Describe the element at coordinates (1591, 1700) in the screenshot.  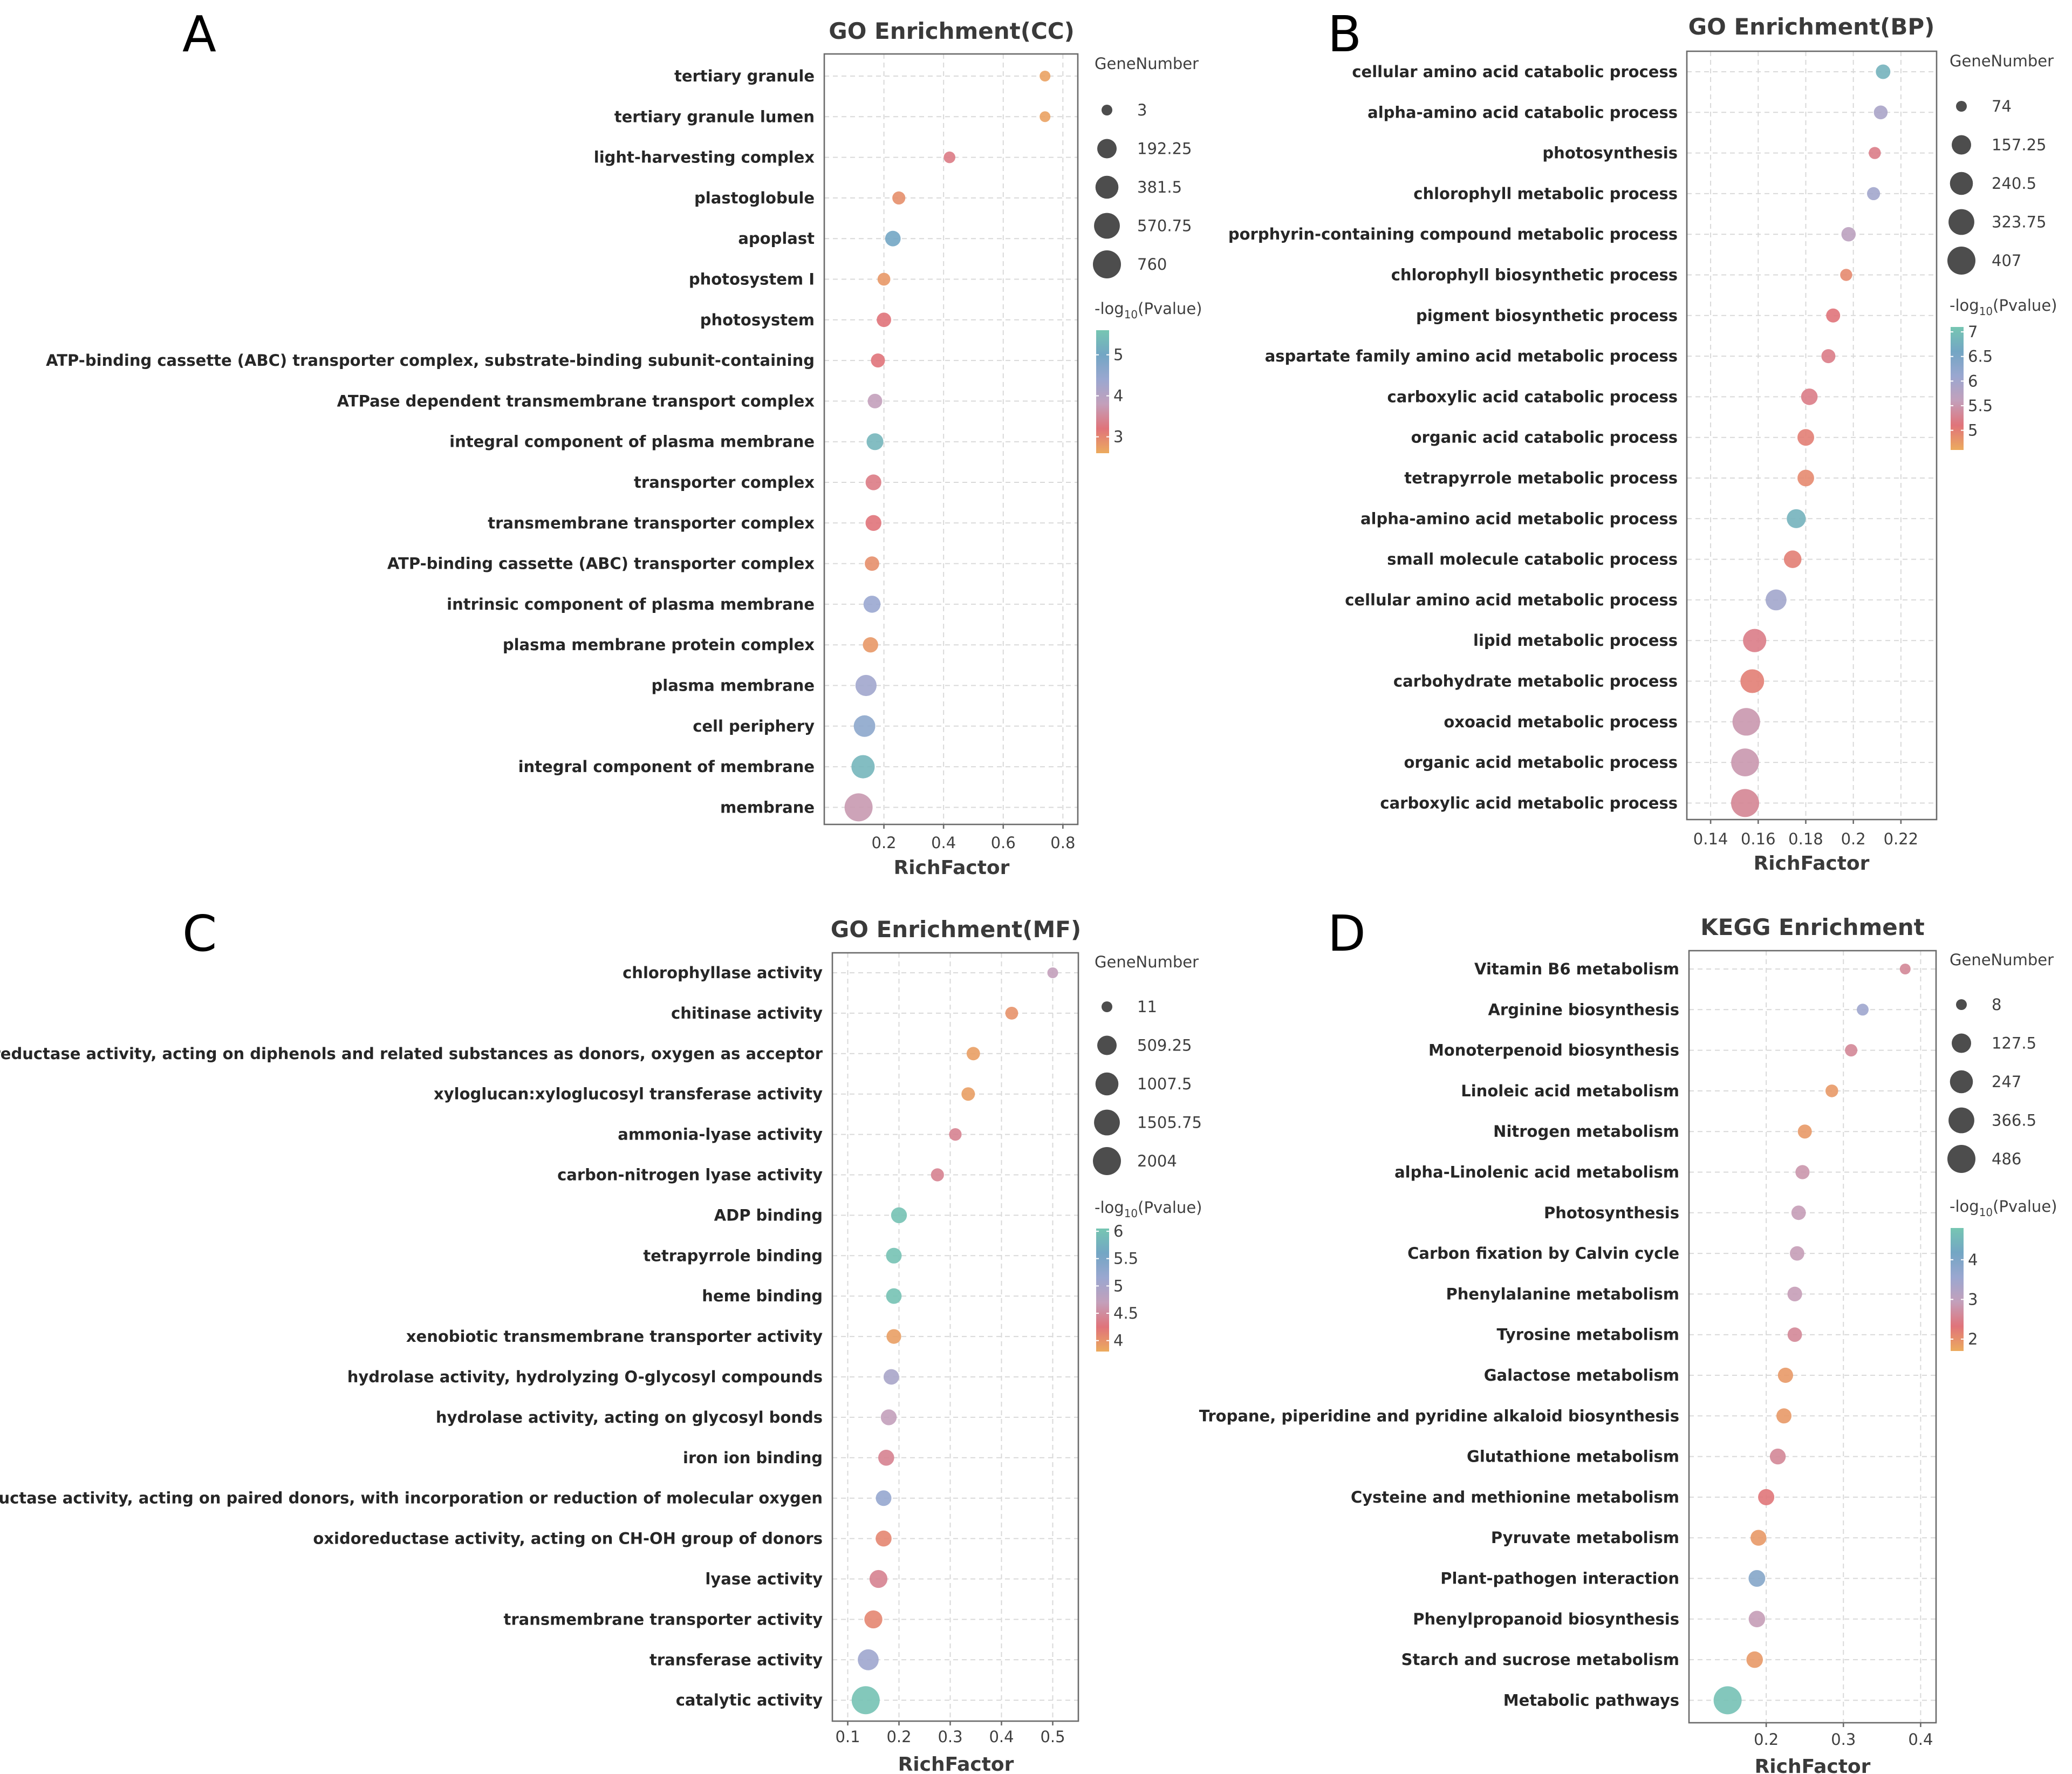
I see `category-label: Metabolic pathways` at that location.